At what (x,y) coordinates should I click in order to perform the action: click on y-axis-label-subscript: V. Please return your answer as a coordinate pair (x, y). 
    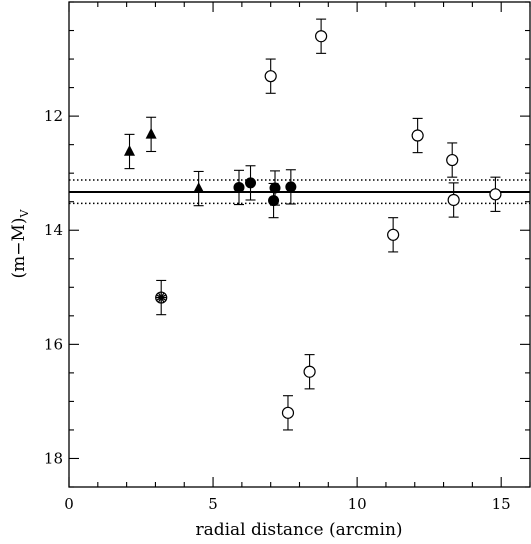
    Looking at the image, I should click on (24, 213).